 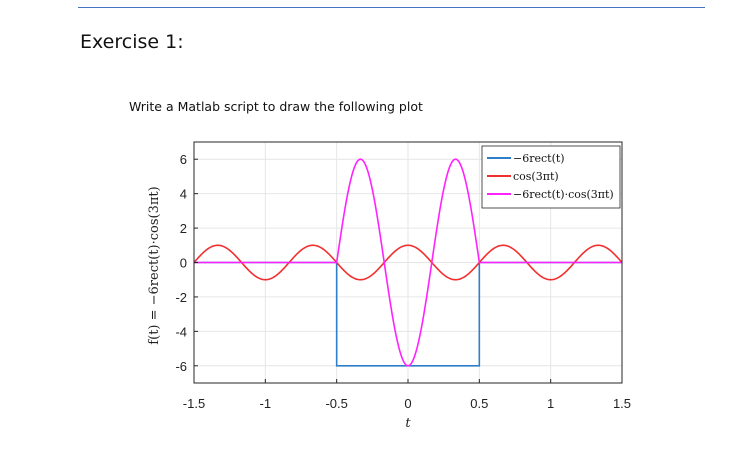 I want to click on x-tick-label: 0, so click(x=407, y=403).